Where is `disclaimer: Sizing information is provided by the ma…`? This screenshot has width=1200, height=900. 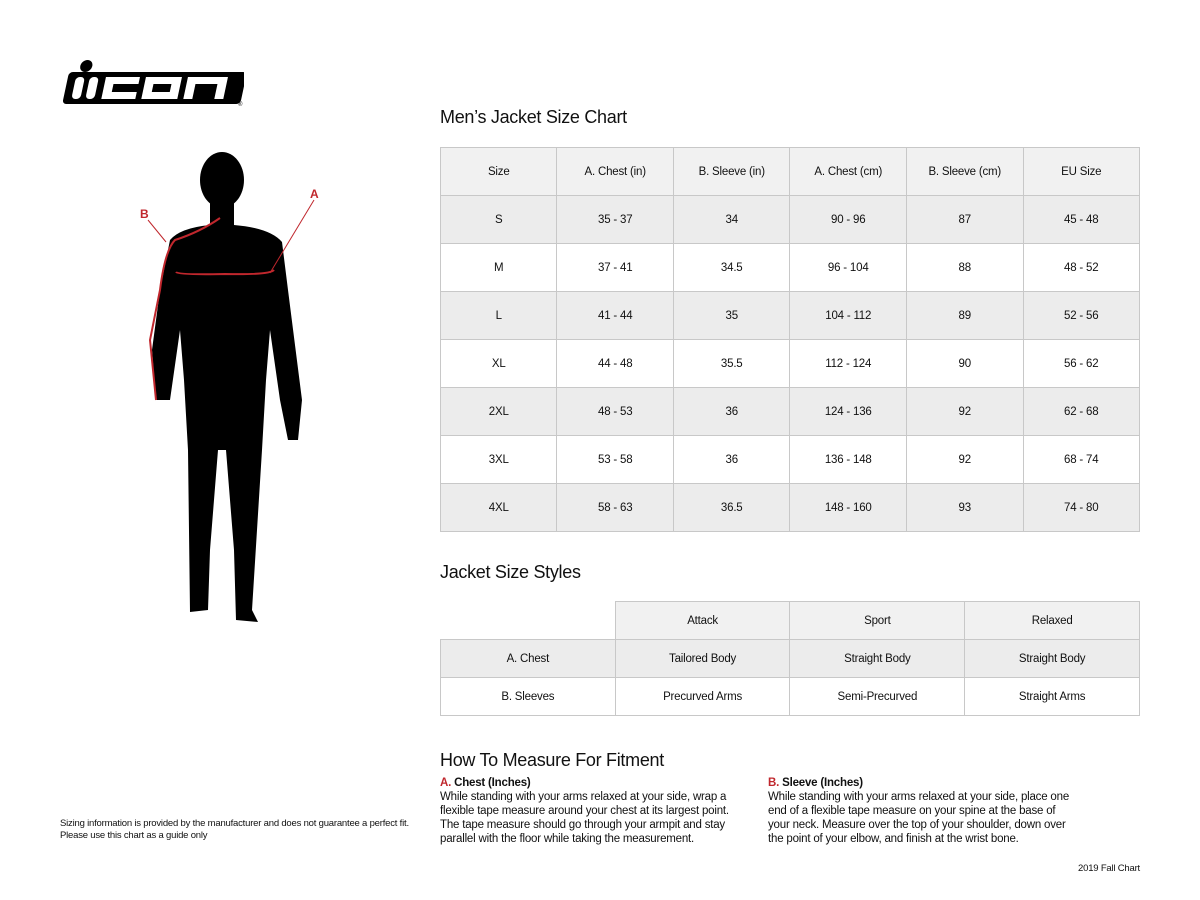
disclaimer: Sizing information is provided by the ma… is located at coordinates (234, 829).